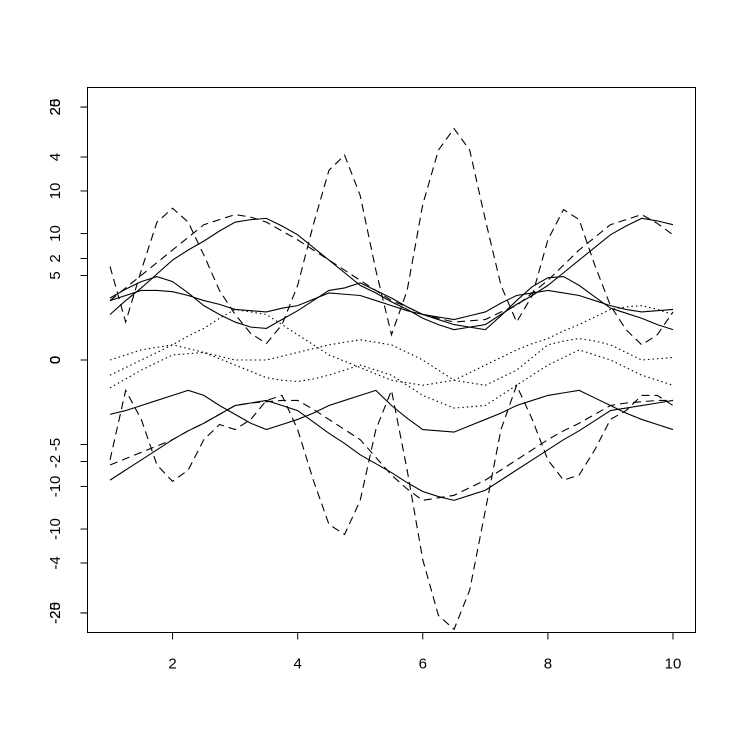 The image size is (741, 741). What do you see at coordinates (548, 663) in the screenshot?
I see `x-tick-label: 8` at bounding box center [548, 663].